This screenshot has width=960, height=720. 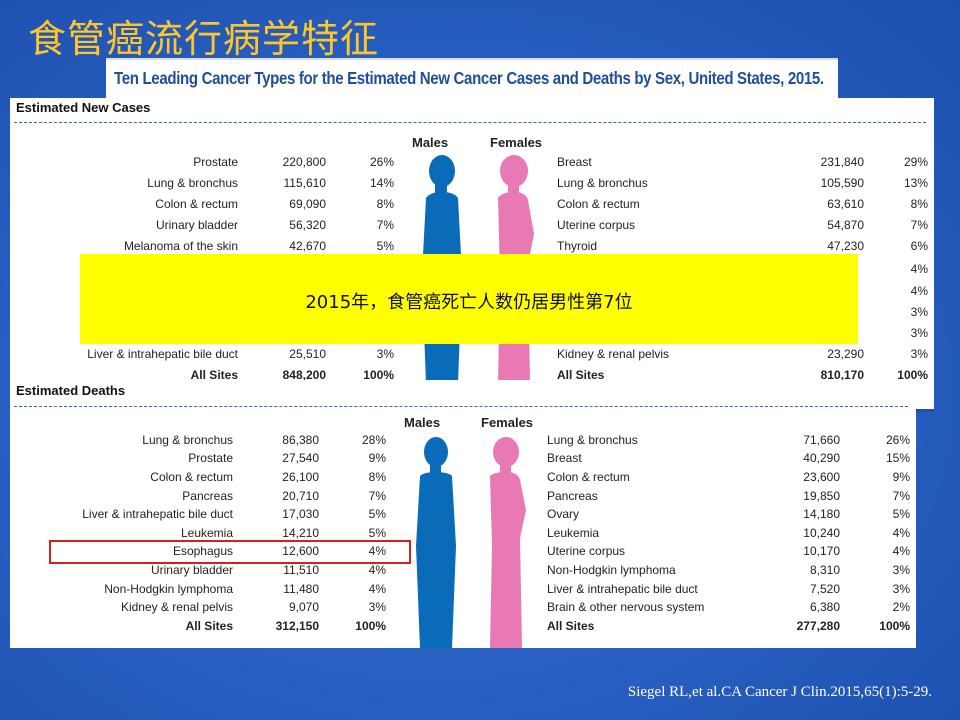 I want to click on female-count: 105,590, so click(x=842, y=183).